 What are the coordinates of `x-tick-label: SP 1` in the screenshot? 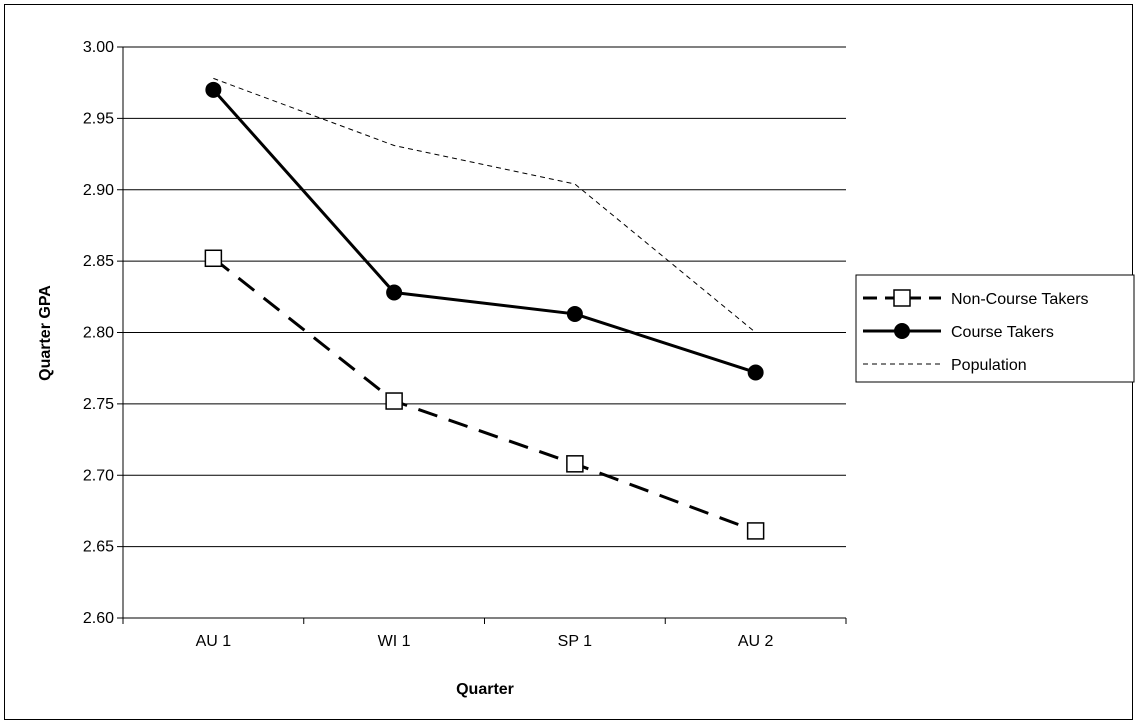 It's located at (575, 641).